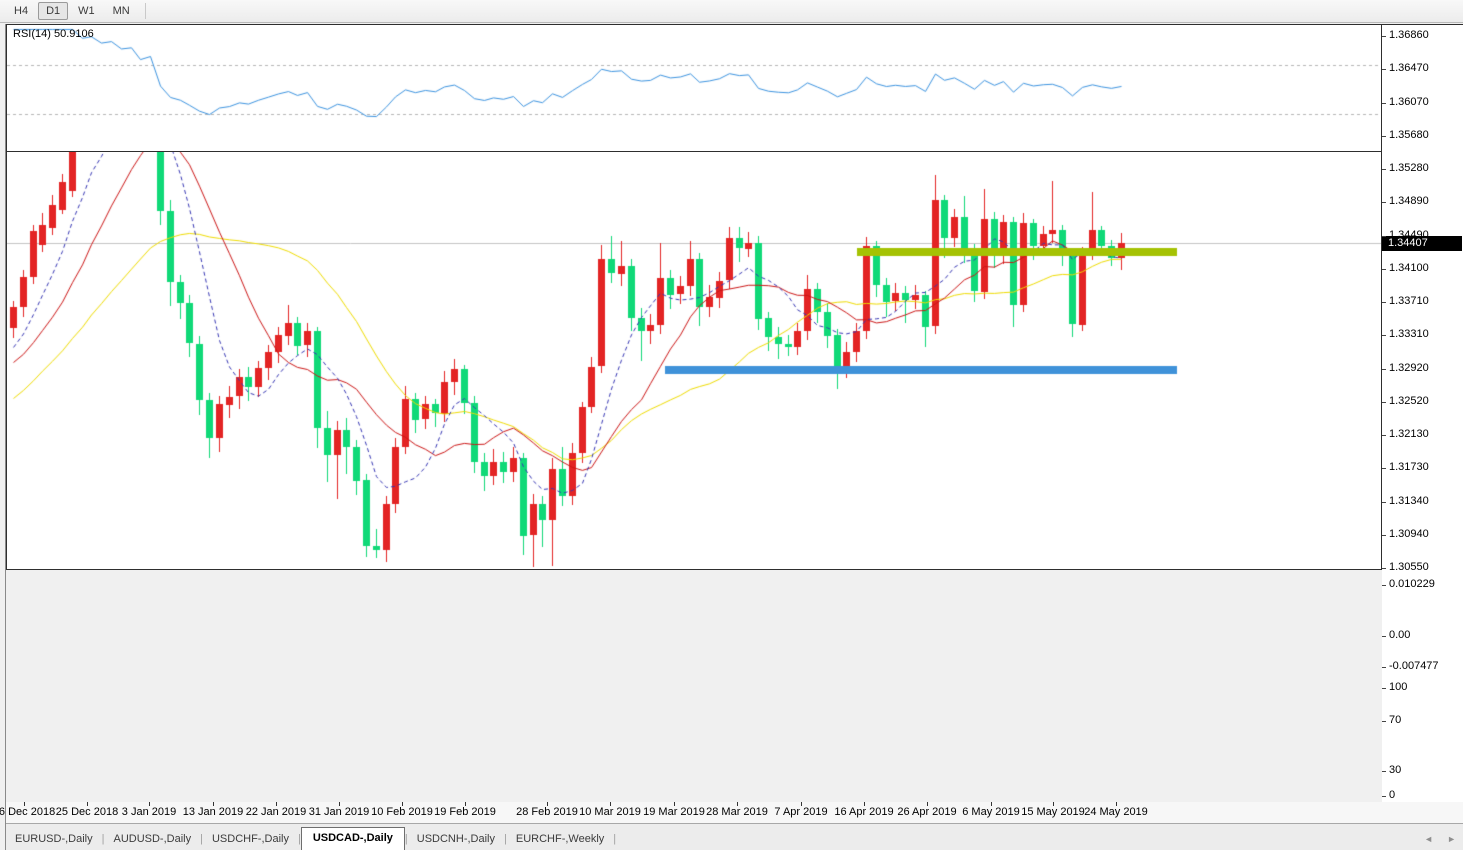  What do you see at coordinates (1422, 243) in the screenshot?
I see `current-bid-price-tag: 1.34407` at bounding box center [1422, 243].